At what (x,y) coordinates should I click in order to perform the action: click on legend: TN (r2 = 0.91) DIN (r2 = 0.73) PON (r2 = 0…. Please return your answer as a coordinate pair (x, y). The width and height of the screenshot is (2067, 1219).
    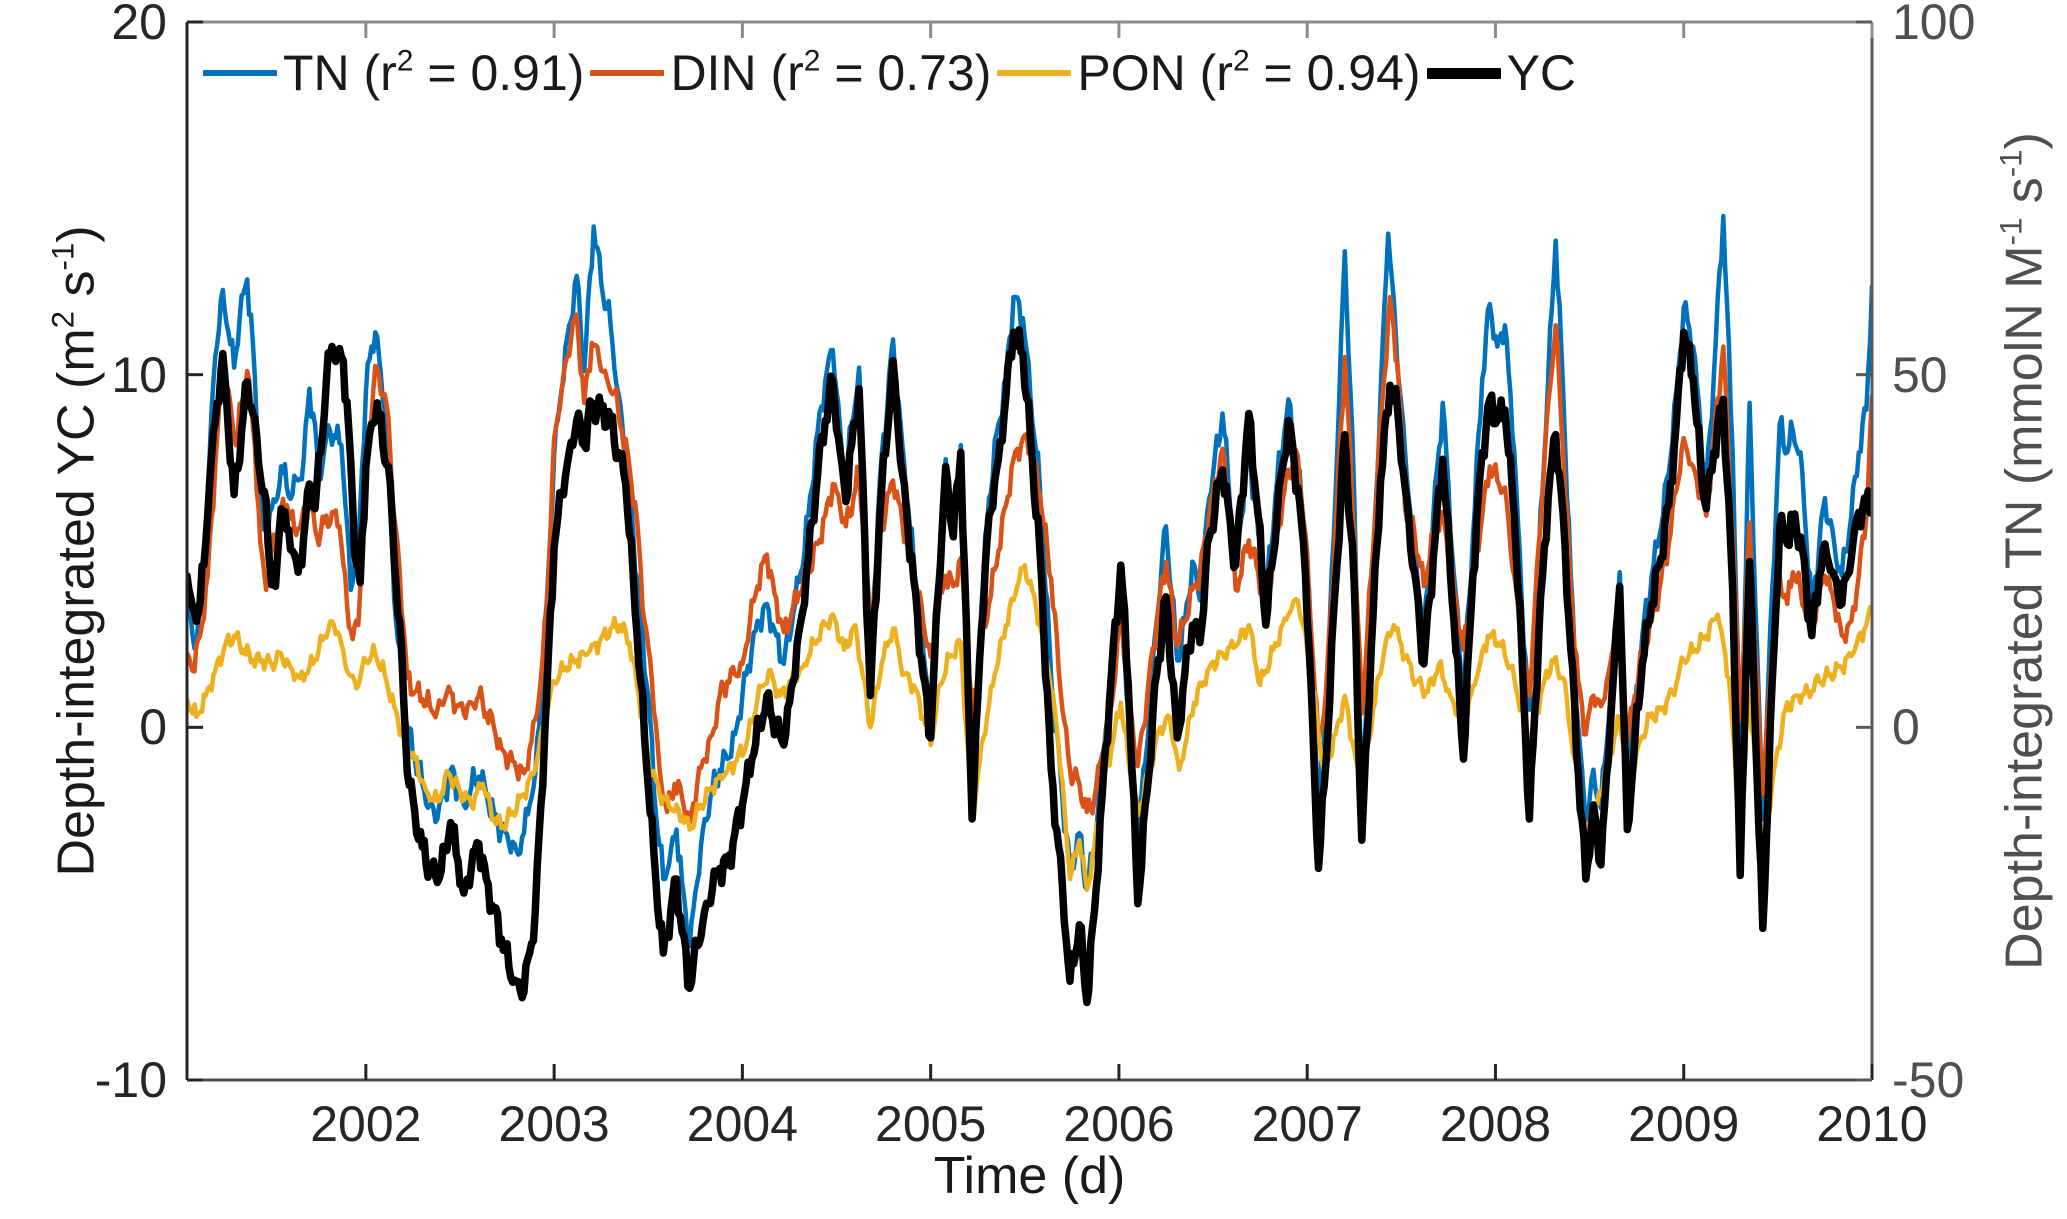
    Looking at the image, I should click on (889, 73).